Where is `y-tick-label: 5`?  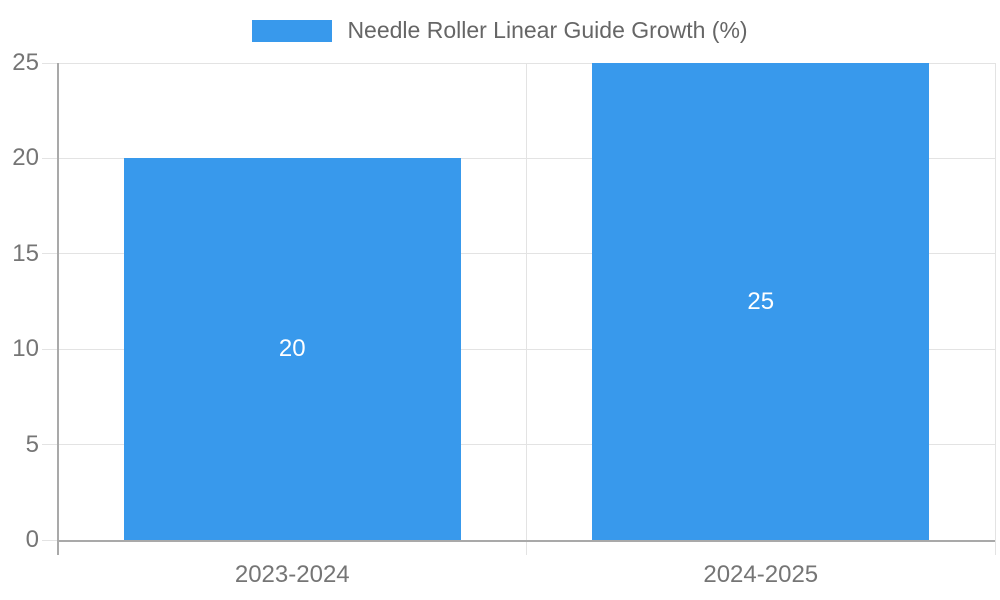
y-tick-label: 5 is located at coordinates (32, 444).